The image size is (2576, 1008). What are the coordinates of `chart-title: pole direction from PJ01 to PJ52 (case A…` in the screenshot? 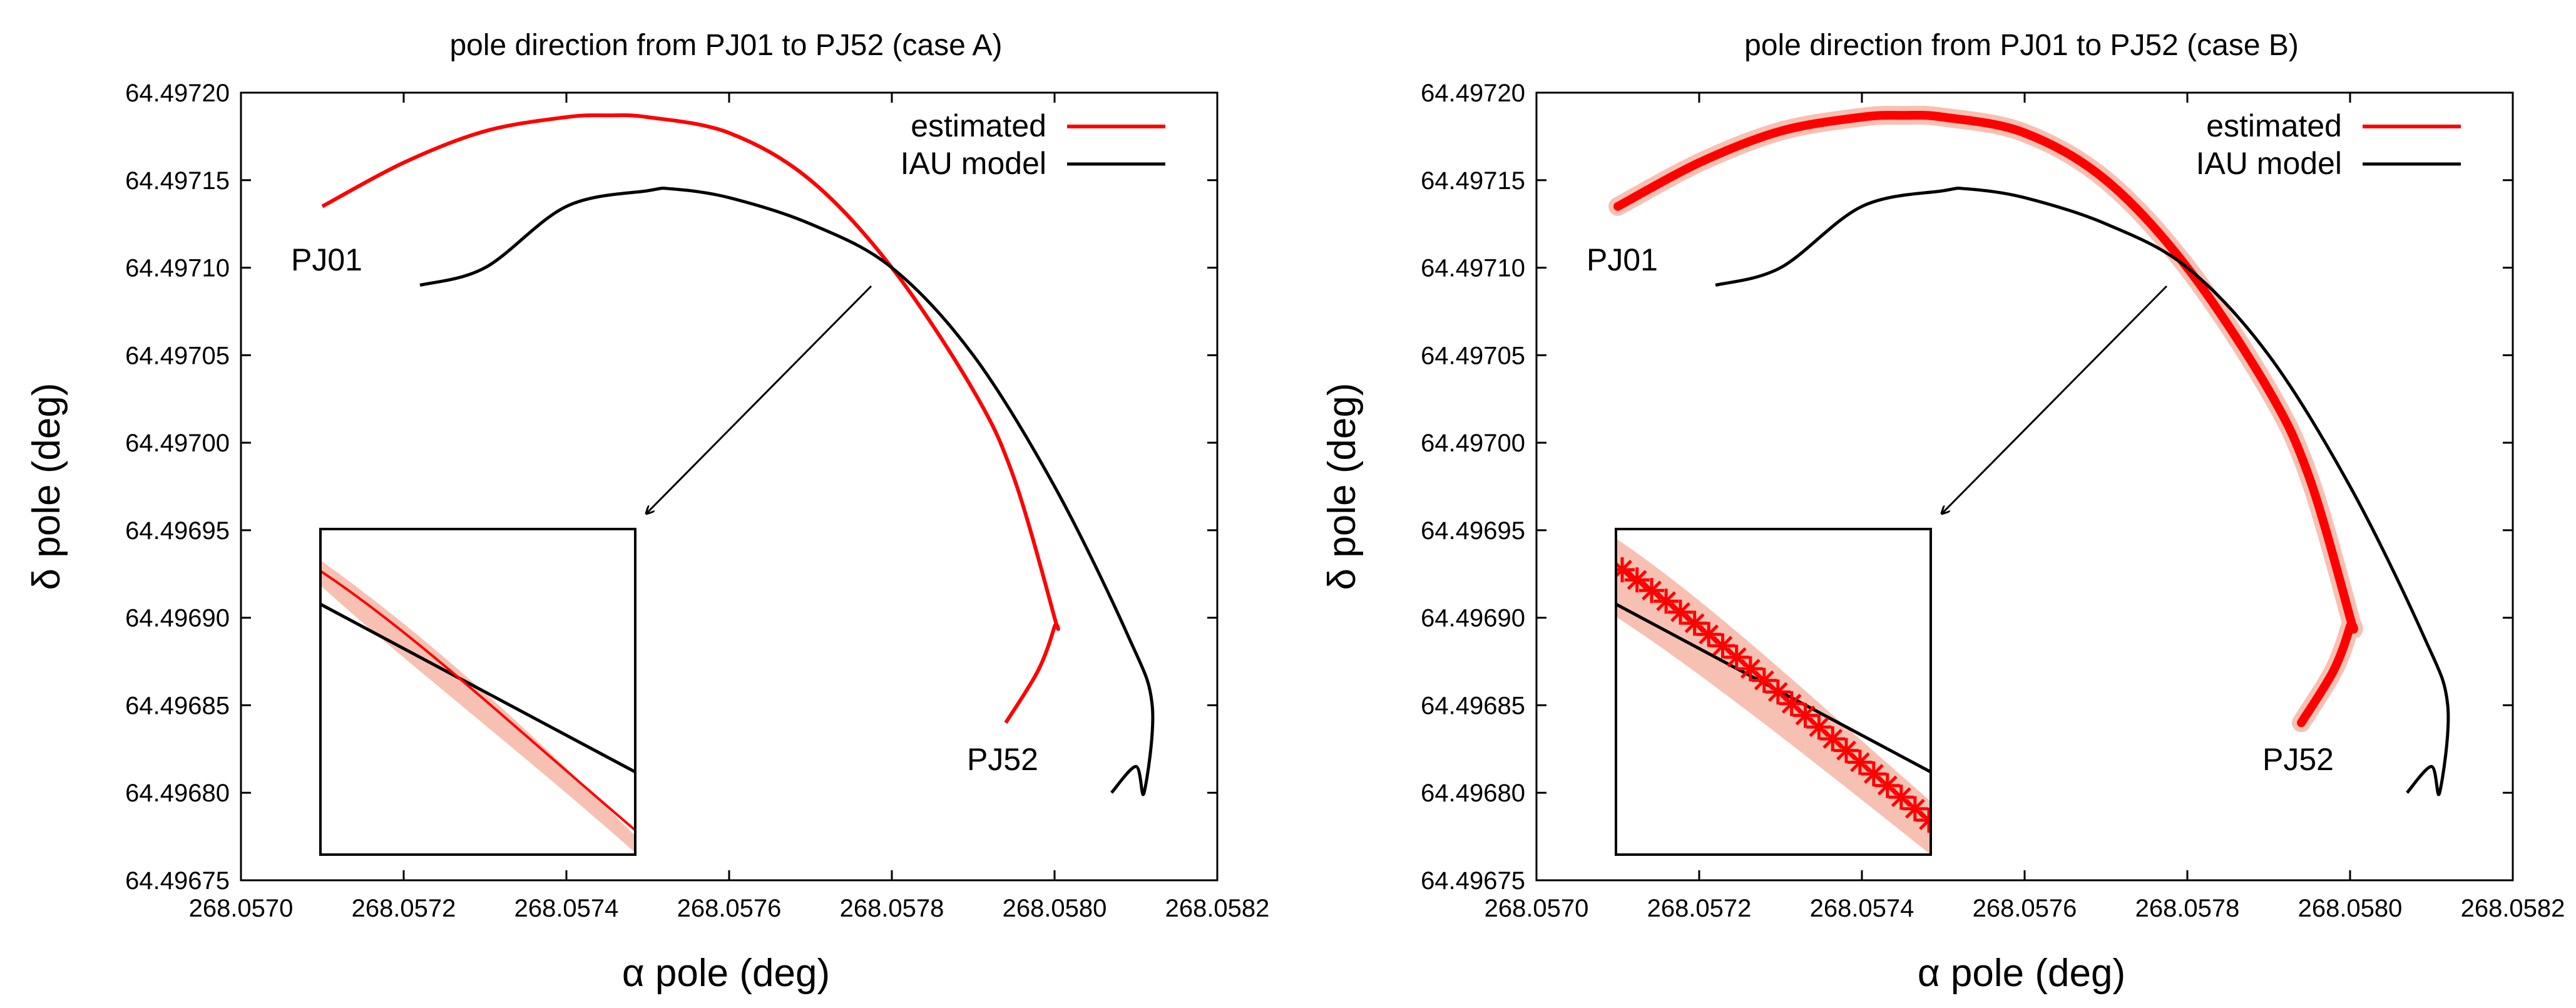 It's located at (725, 46).